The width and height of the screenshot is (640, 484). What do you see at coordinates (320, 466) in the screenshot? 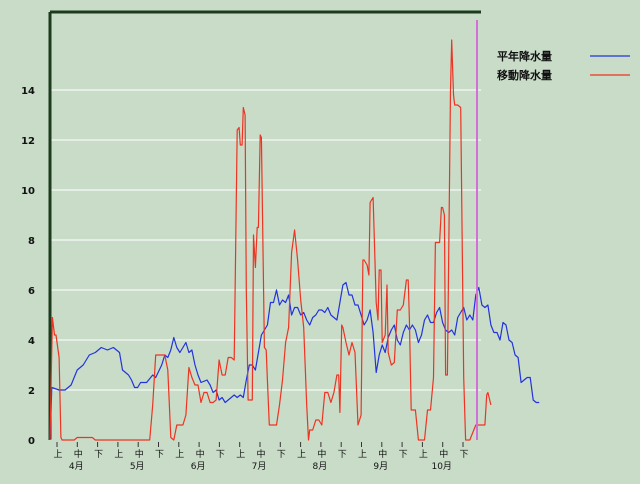
I see `x-month-label: 8月` at bounding box center [320, 466].